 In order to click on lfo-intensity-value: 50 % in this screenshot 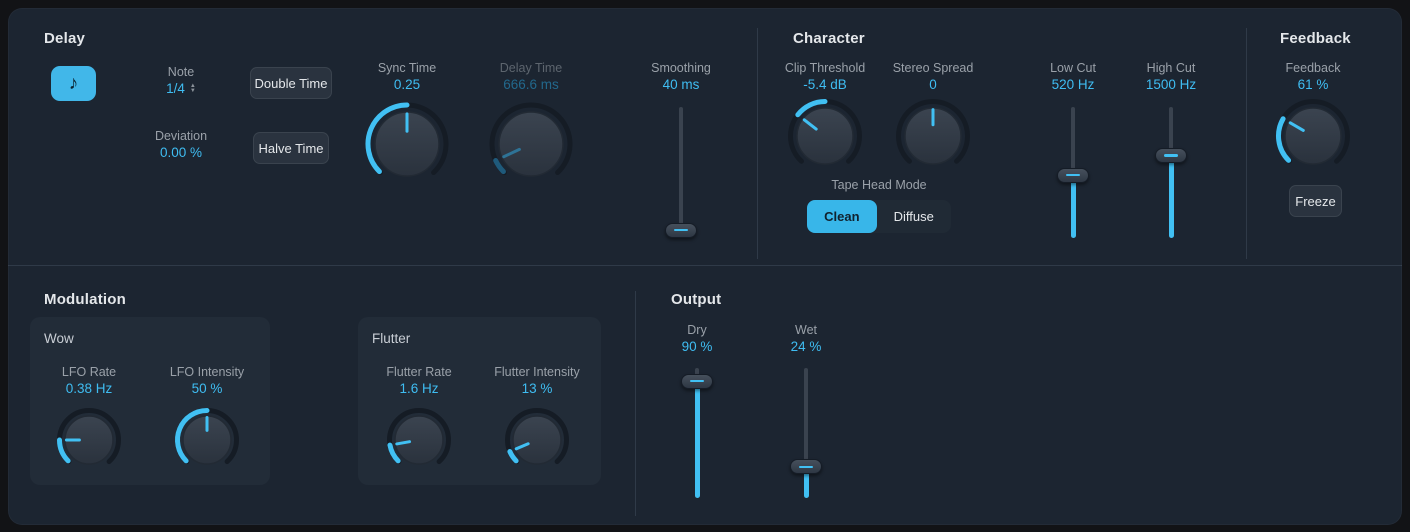, I will do `click(207, 388)`.